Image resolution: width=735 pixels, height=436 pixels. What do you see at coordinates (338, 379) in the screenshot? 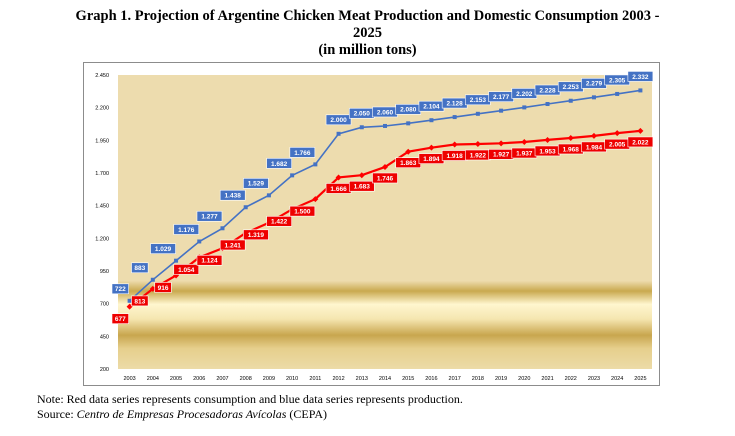
I see `x-tick-label: 2012` at bounding box center [338, 379].